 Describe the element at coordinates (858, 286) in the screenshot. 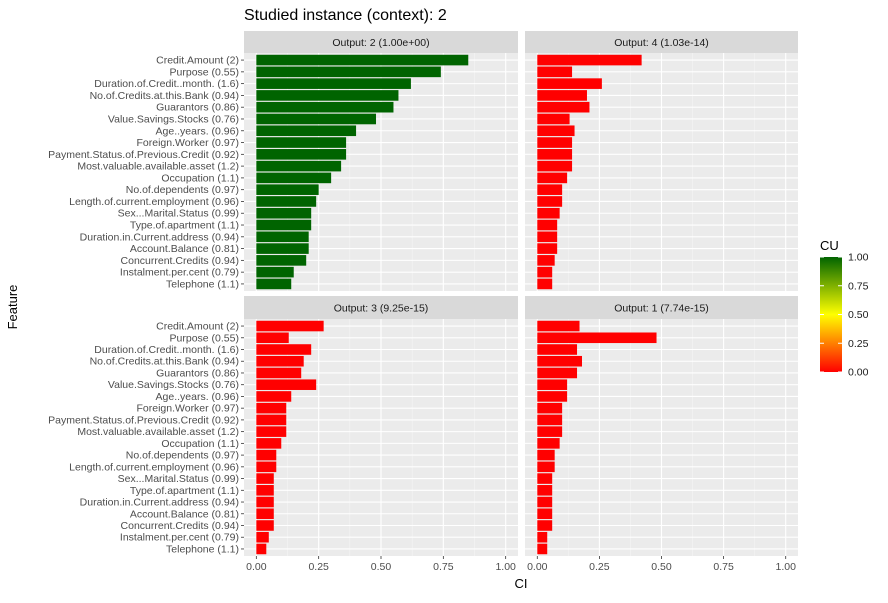

I see `legend-tick-label: 0.75` at that location.